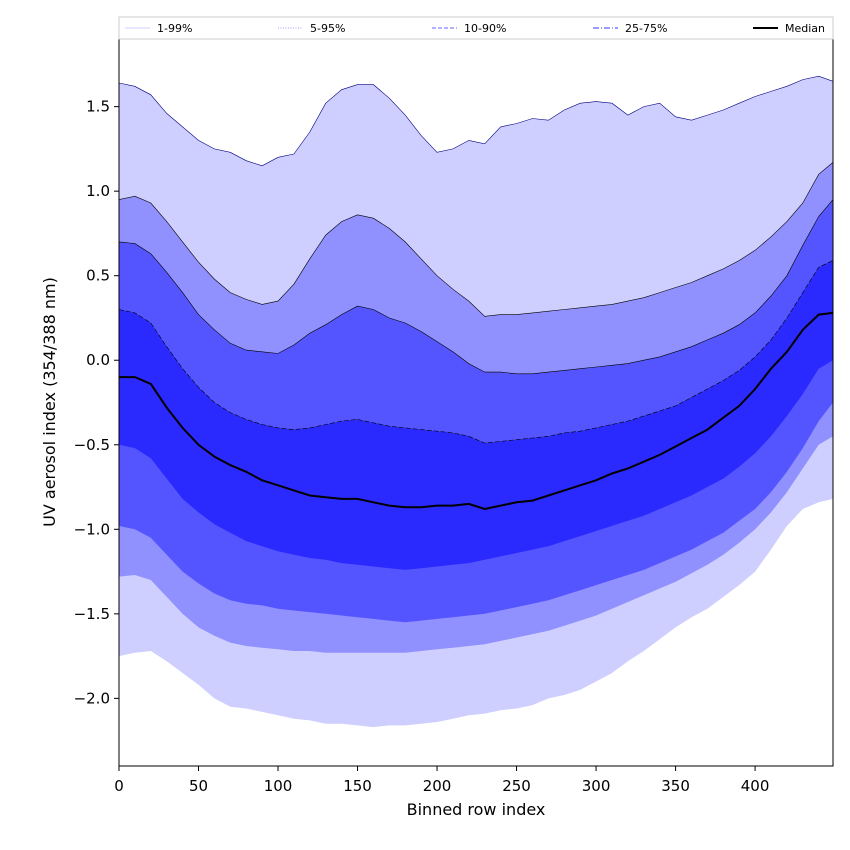 The height and width of the screenshot is (850, 850). I want to click on legend-label: 1-99%, so click(174, 28).